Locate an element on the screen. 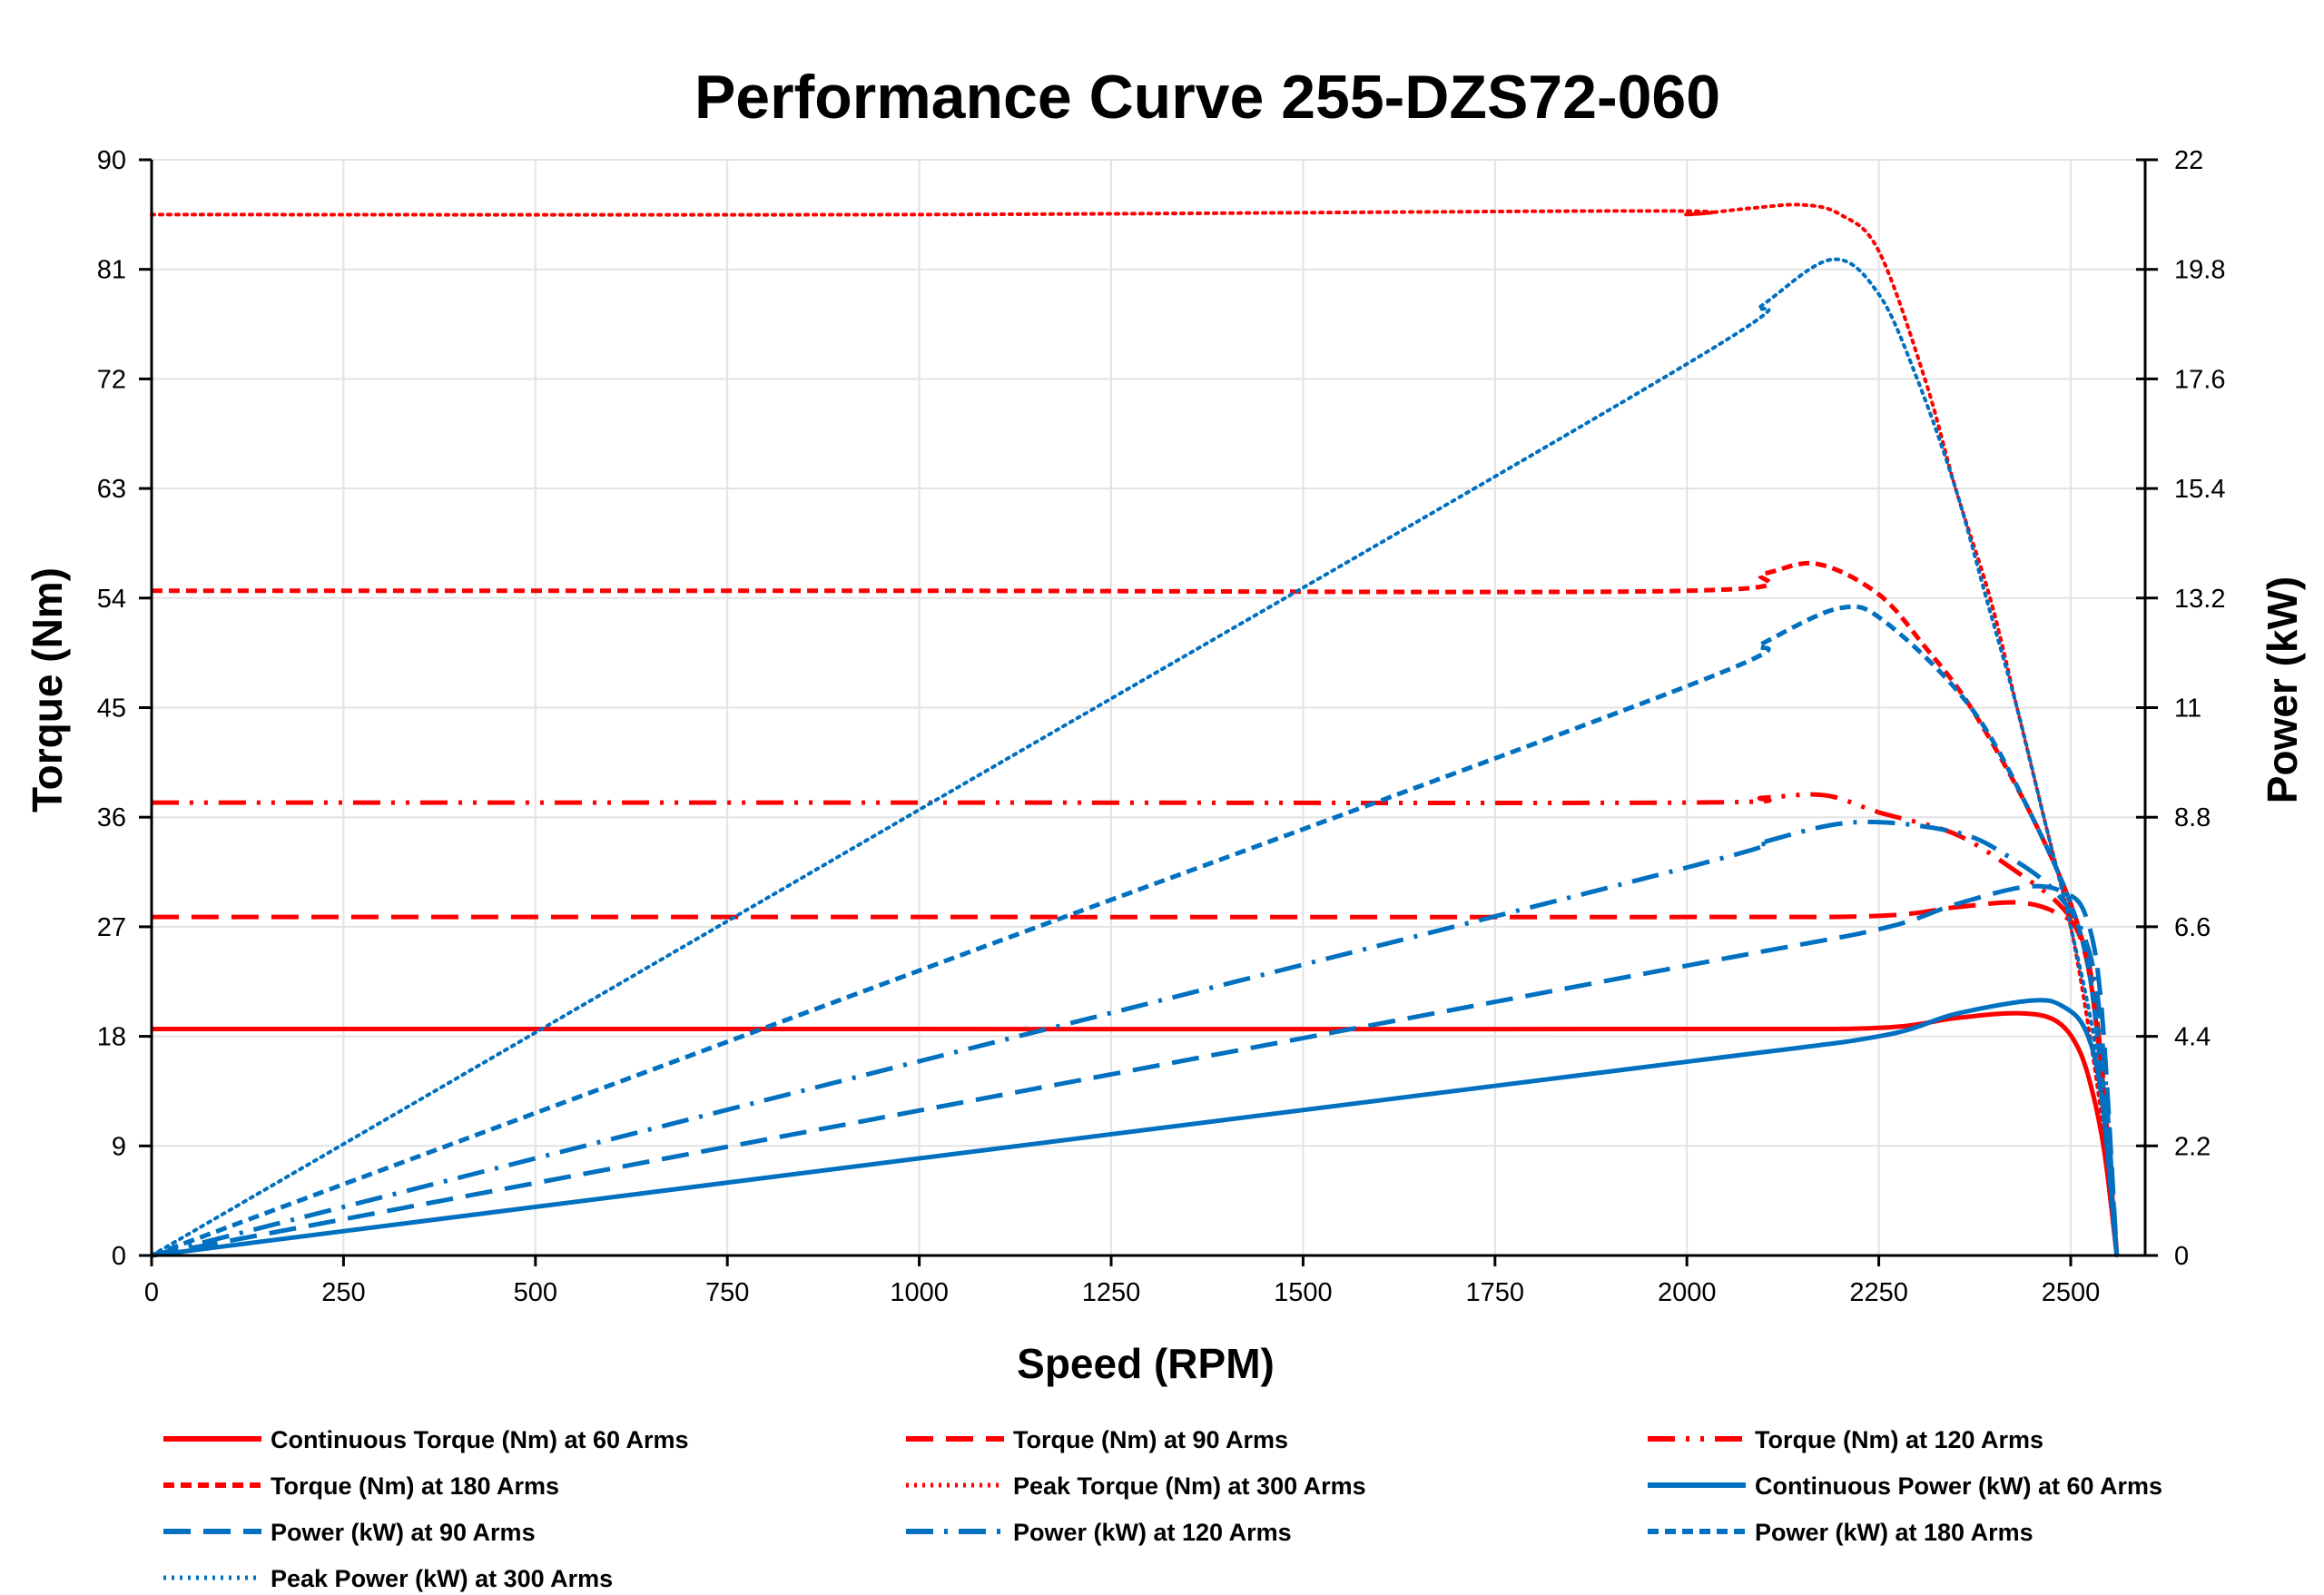 The image size is (2324, 1595). legend-label-torque-nm-at-120-arms: Torque (Nm) at 120 Arms is located at coordinates (1899, 1439).